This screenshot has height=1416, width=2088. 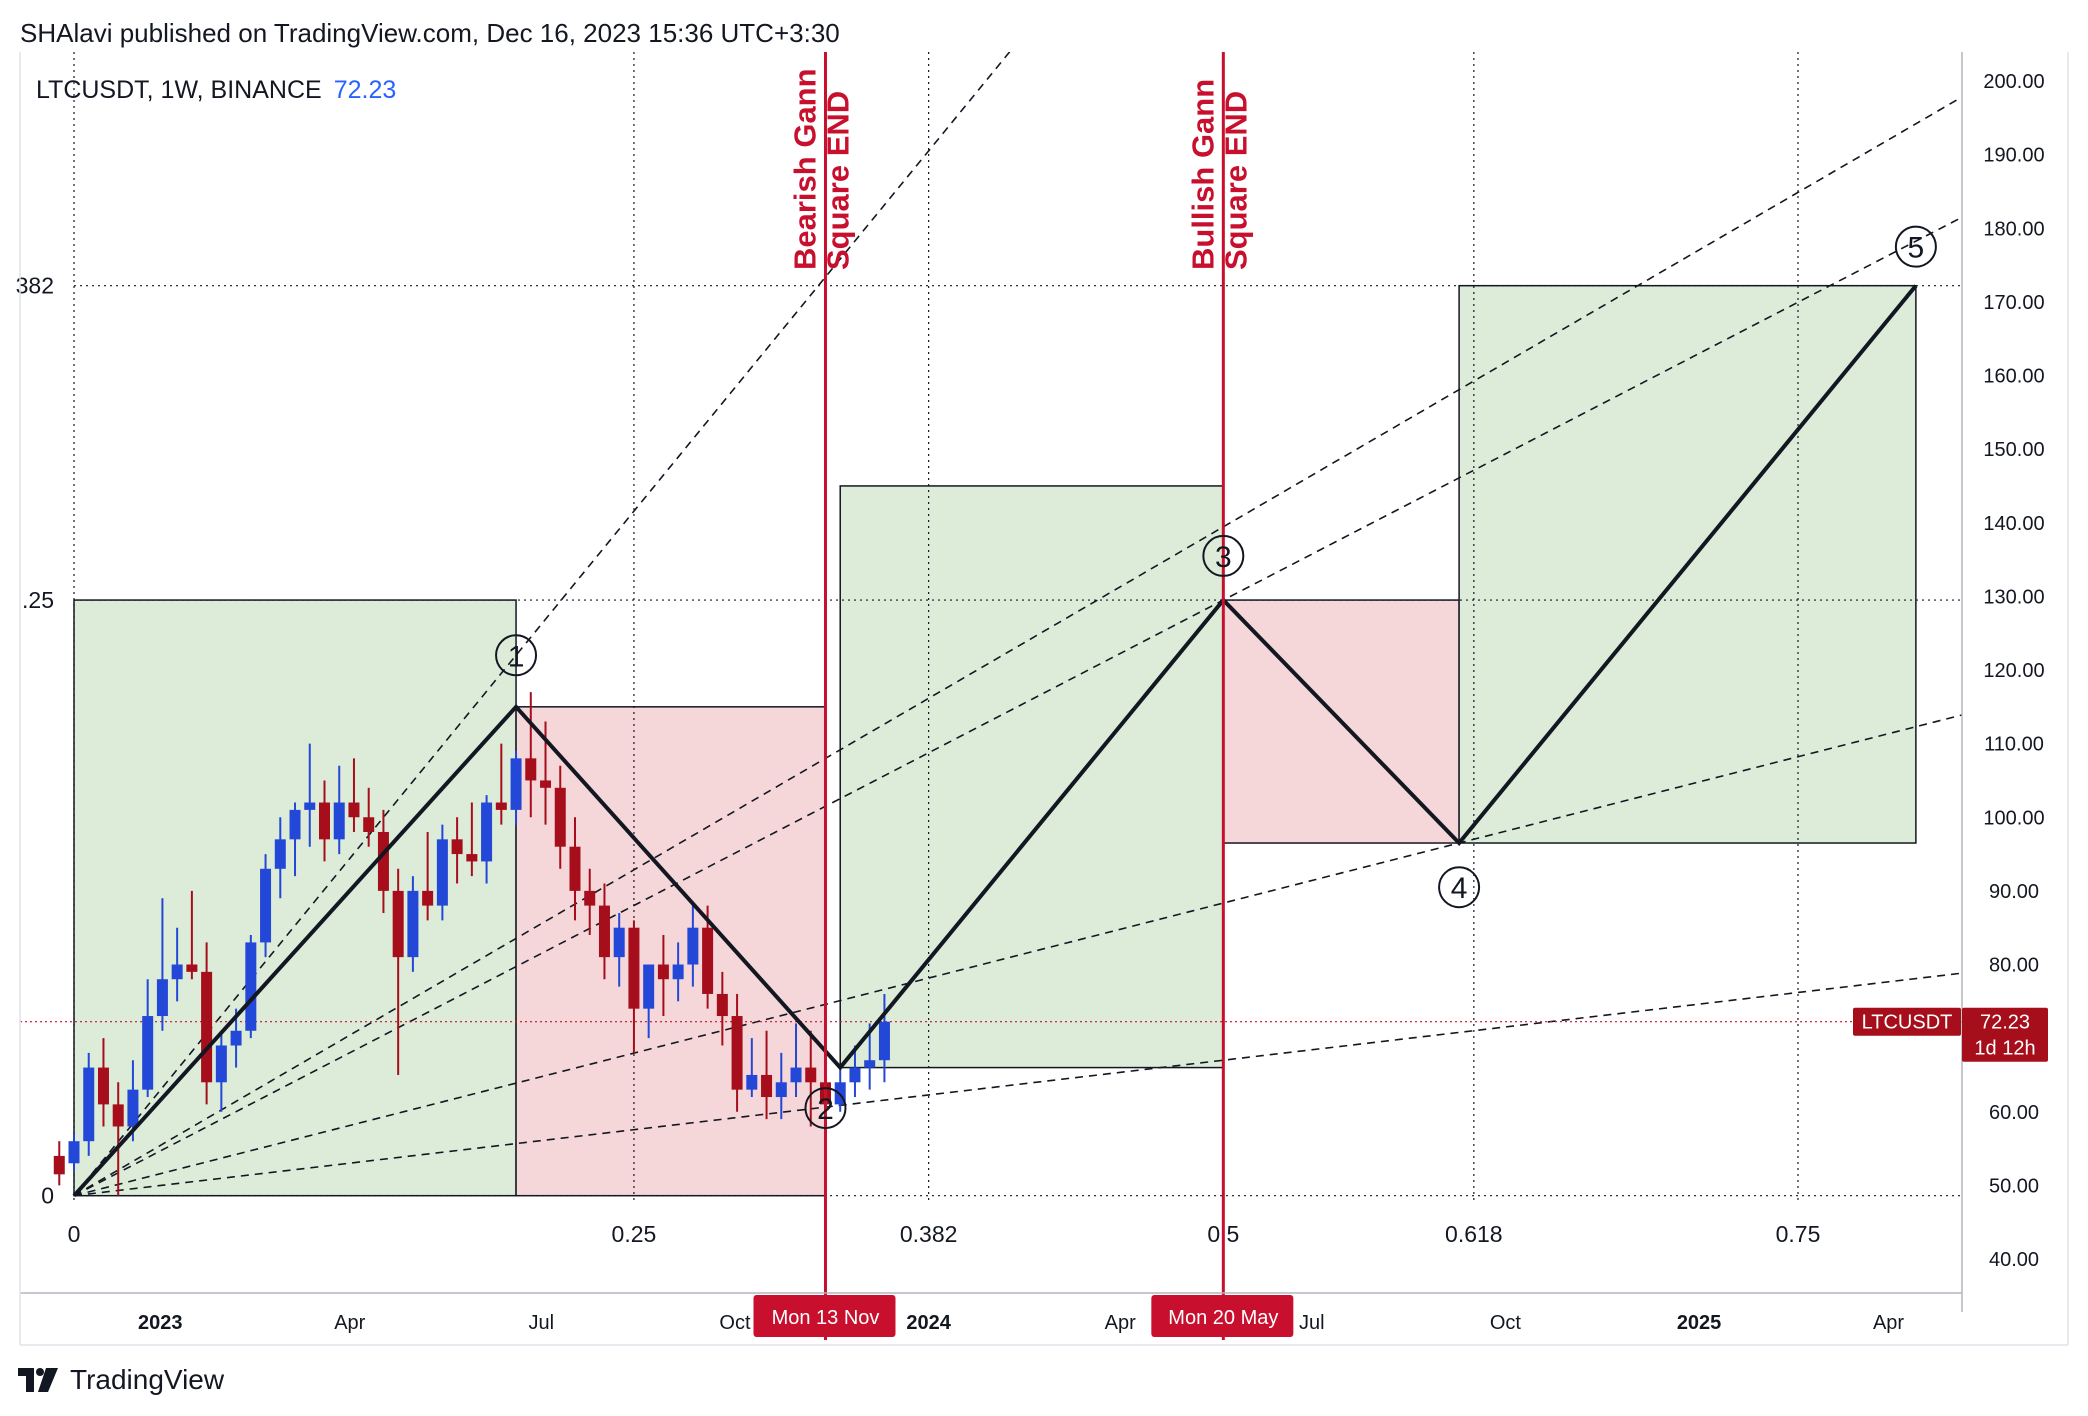 I want to click on wave-label-1: 1, so click(x=516, y=656).